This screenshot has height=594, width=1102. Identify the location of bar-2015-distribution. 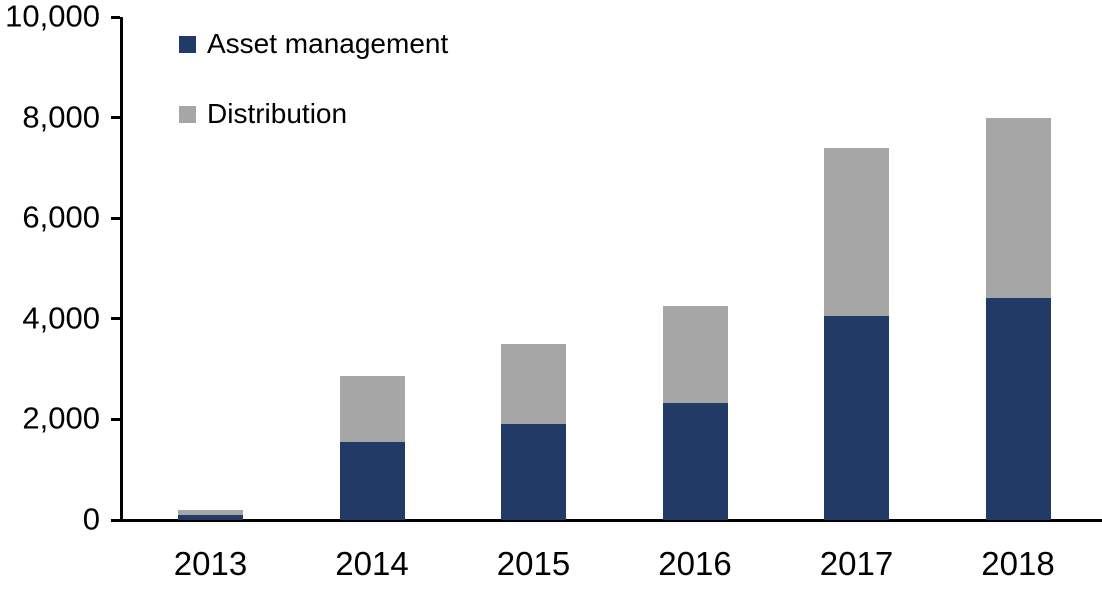
(533, 384).